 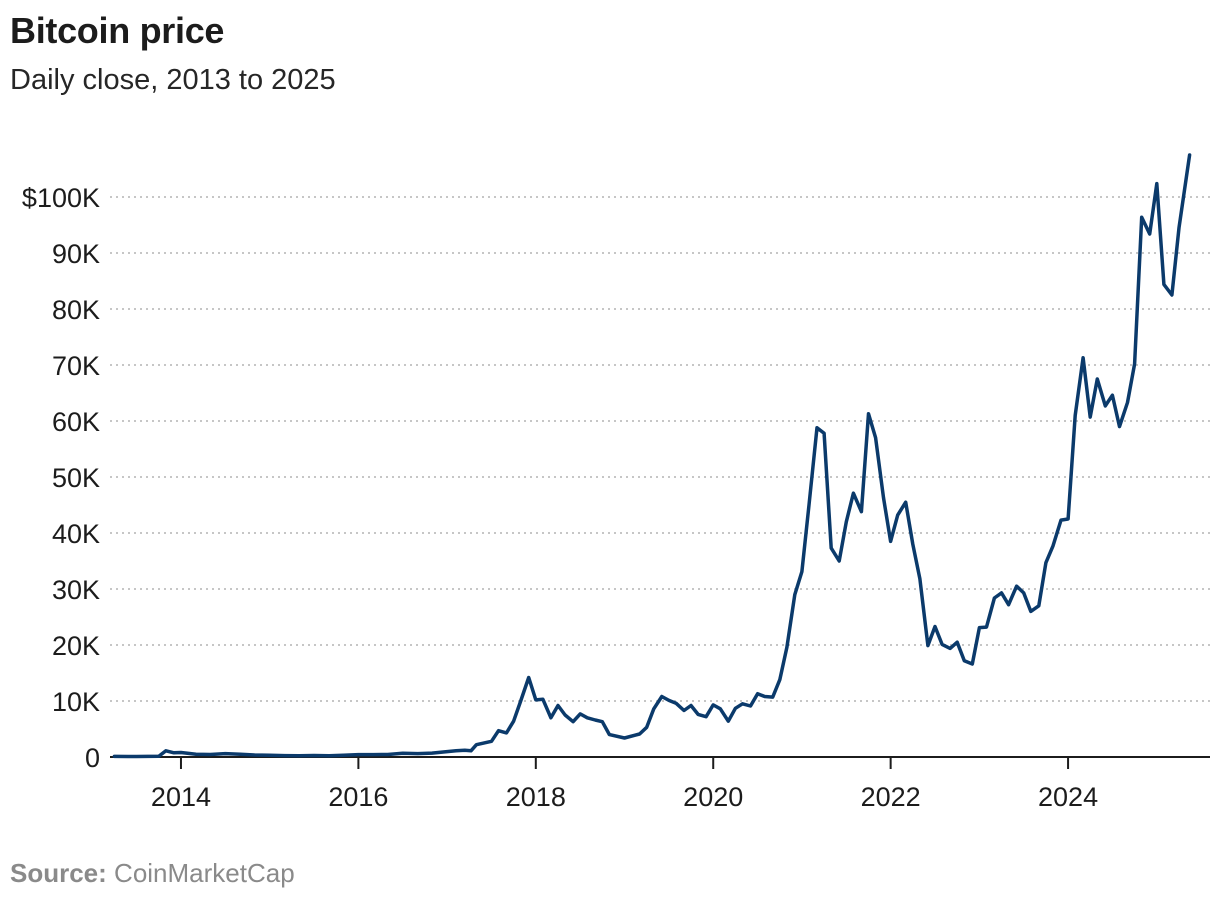 What do you see at coordinates (58, 873) in the screenshot?
I see `source-label: Source:` at bounding box center [58, 873].